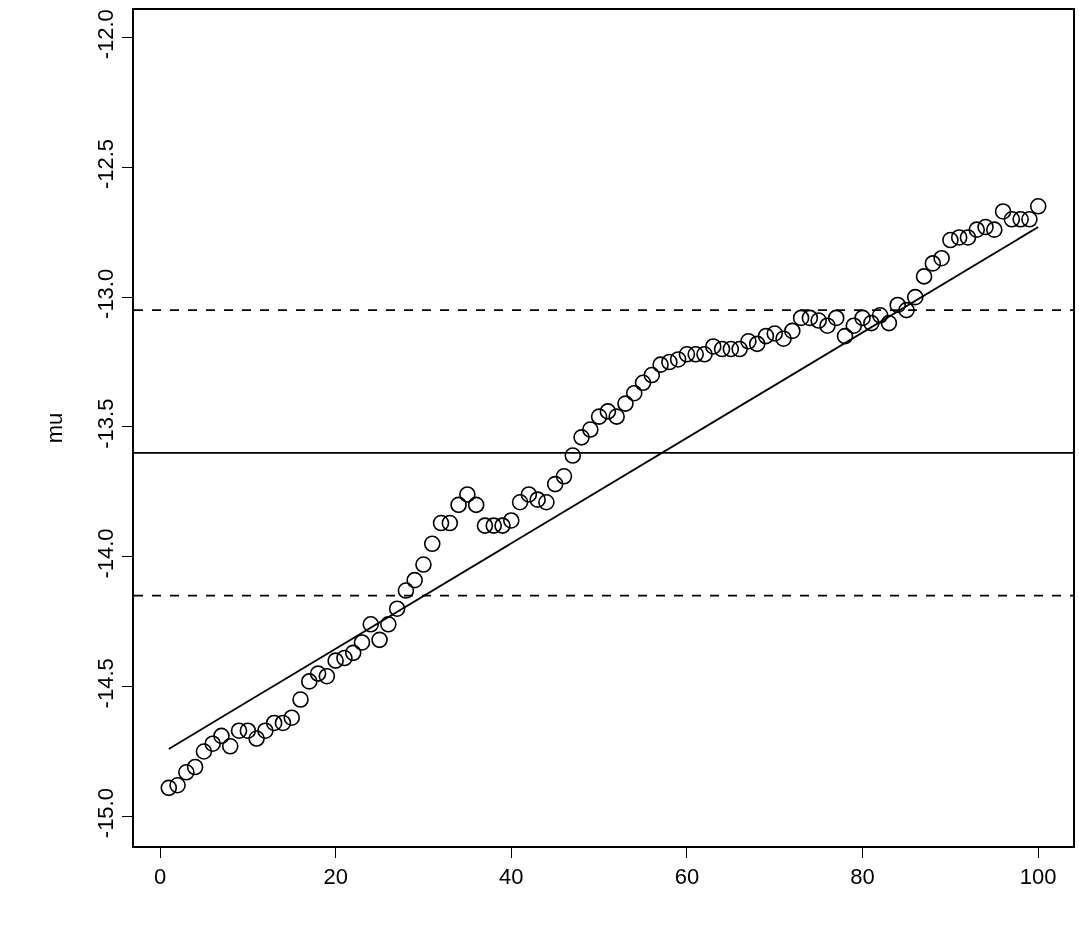 Image resolution: width=1079 pixels, height=926 pixels. What do you see at coordinates (106, 683) in the screenshot?
I see `y-tick-label: -14.5` at bounding box center [106, 683].